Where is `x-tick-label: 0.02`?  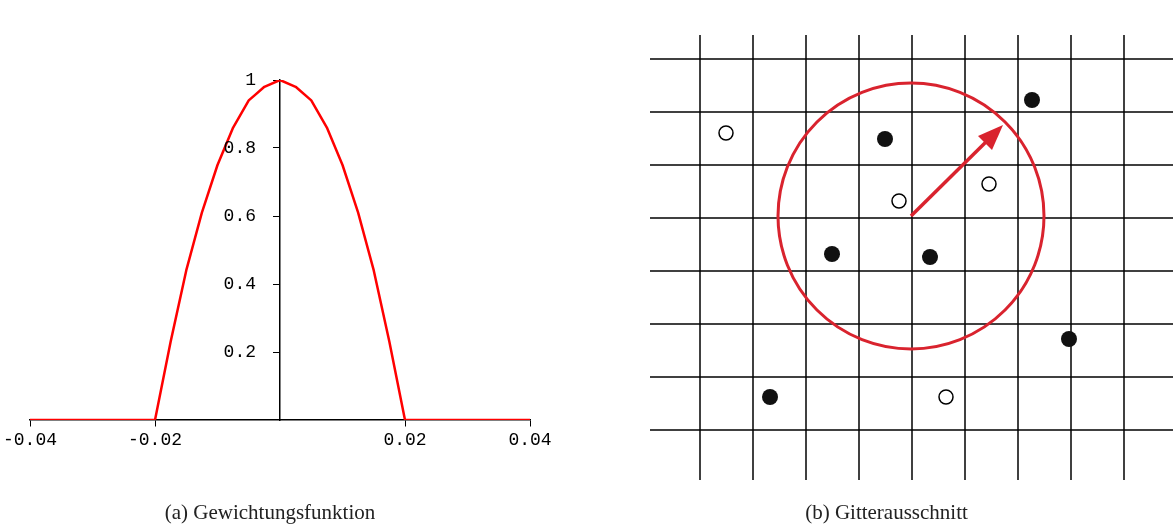
x-tick-label: 0.02 is located at coordinates (405, 439).